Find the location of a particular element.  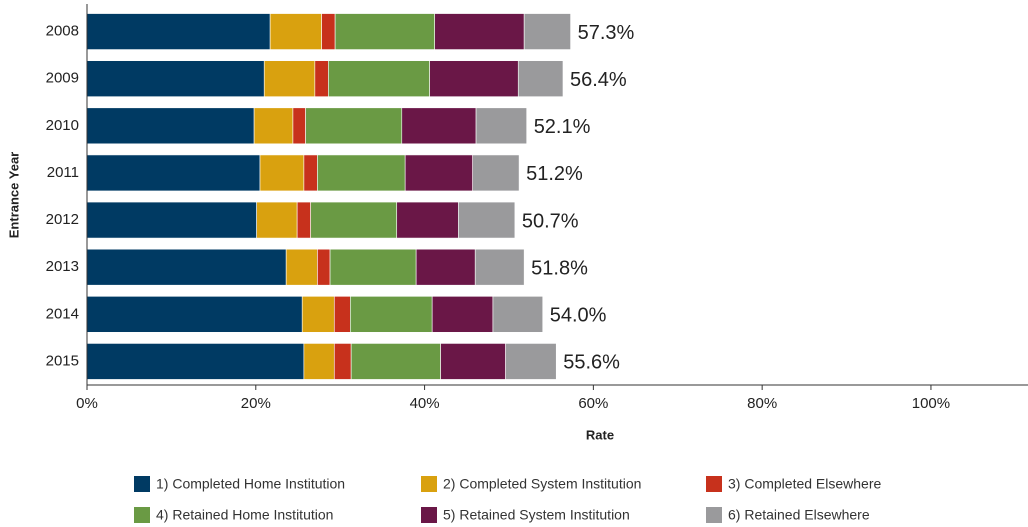

y-tick-label: 2010 is located at coordinates (62, 125).